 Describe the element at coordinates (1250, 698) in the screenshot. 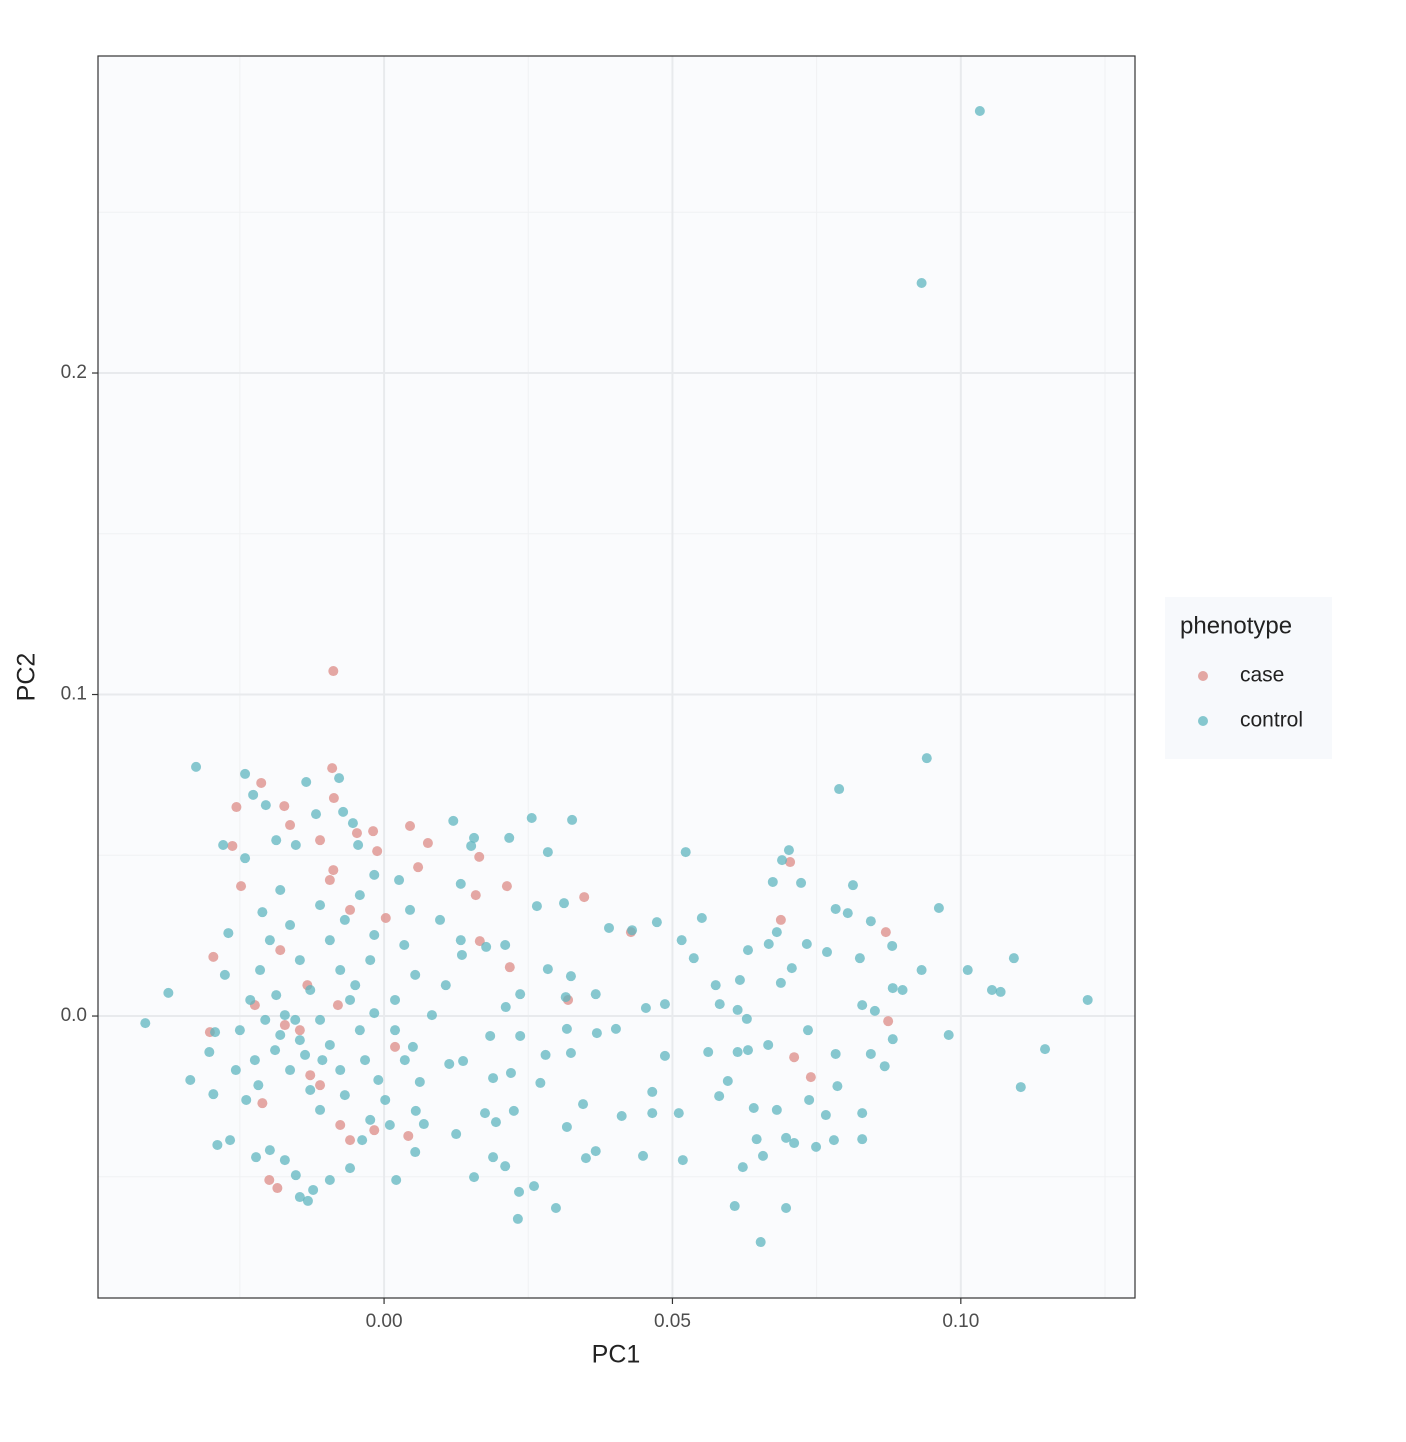

I see `legend: case control` at that location.